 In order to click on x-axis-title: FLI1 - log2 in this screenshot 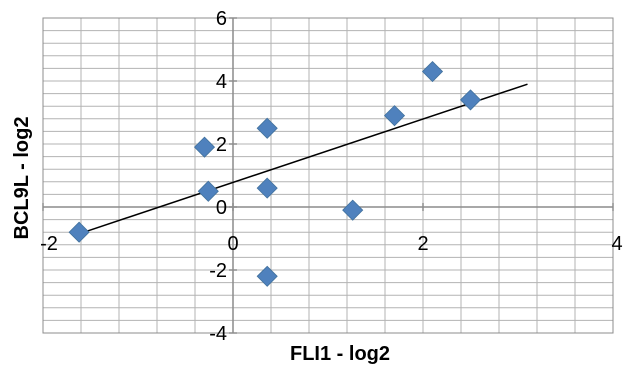, I will do `click(340, 354)`.